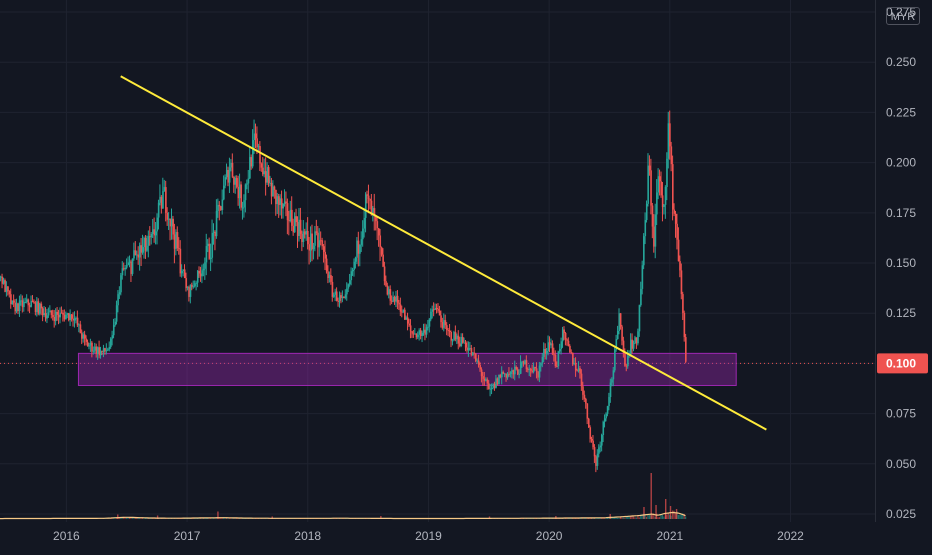 This screenshot has height=555, width=932. Describe the element at coordinates (903, 16) in the screenshot. I see `currency-badge: MYR` at that location.